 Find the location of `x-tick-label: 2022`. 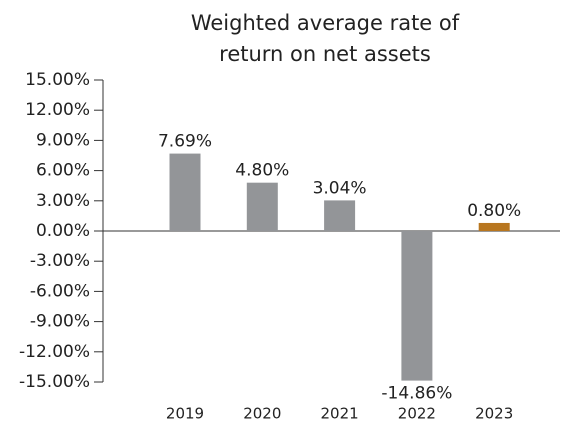

x-tick-label: 2022 is located at coordinates (417, 414).